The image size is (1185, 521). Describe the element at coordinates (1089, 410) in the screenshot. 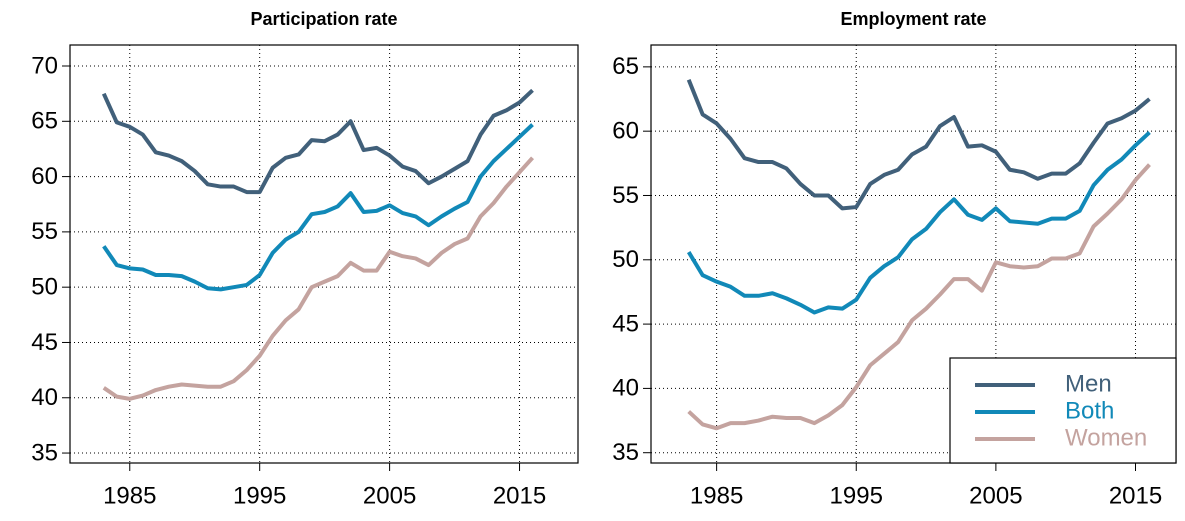

I see `legend-label: Both` at that location.